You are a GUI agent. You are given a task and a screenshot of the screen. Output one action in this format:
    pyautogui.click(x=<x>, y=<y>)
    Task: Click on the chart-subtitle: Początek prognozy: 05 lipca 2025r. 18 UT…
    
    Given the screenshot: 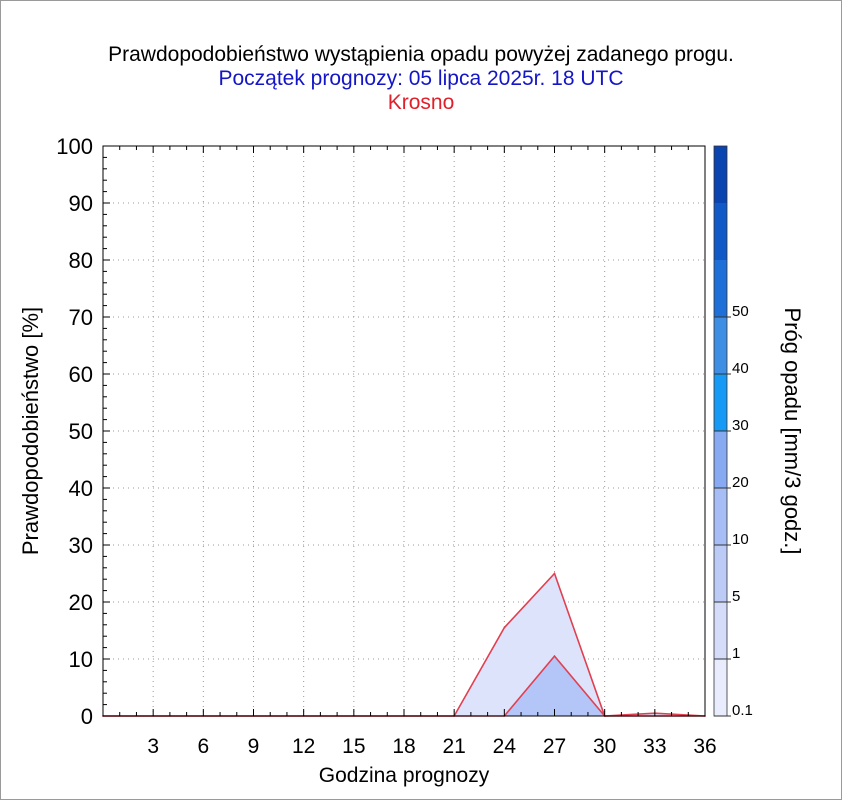 What is the action you would take?
    pyautogui.click(x=421, y=78)
    